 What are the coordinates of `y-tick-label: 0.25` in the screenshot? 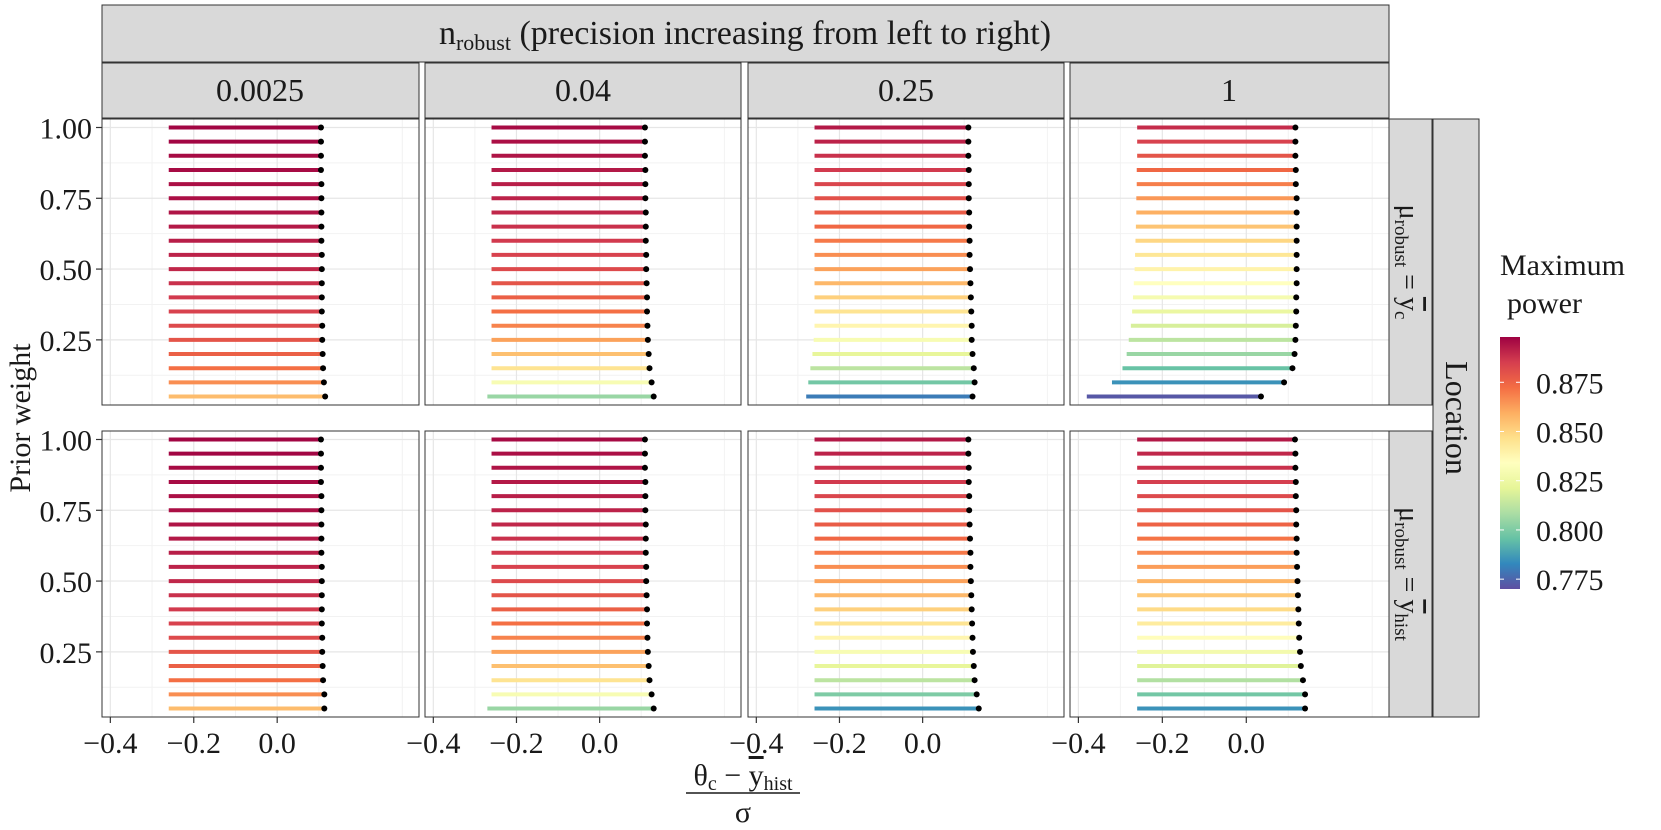 It's located at (66, 653).